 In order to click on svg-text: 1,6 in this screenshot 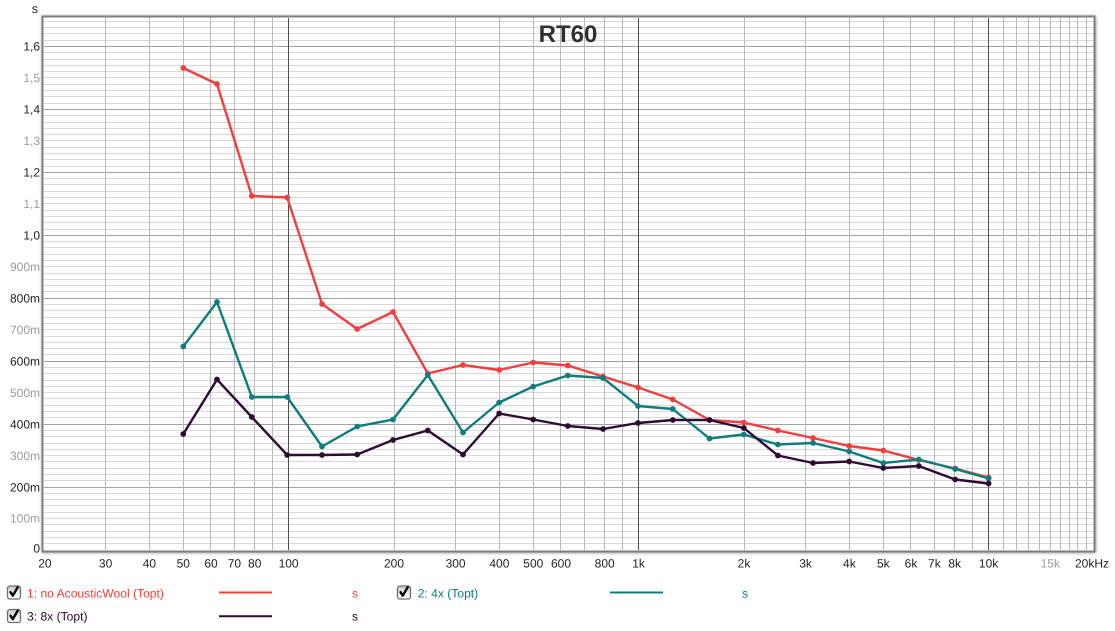, I will do `click(31, 47)`.